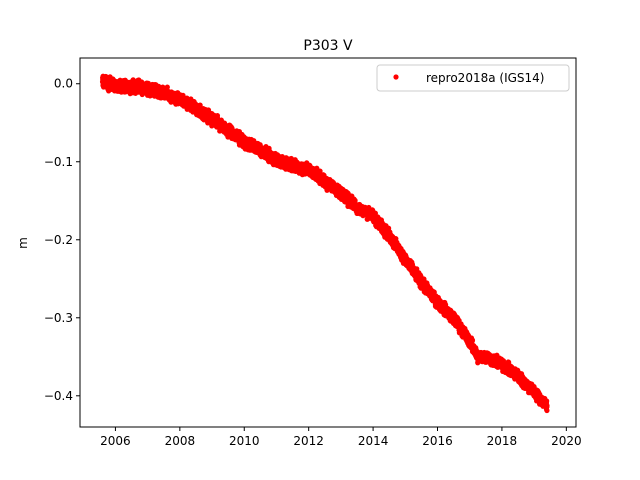  What do you see at coordinates (23, 243) in the screenshot?
I see `y-axis-label: m` at bounding box center [23, 243].